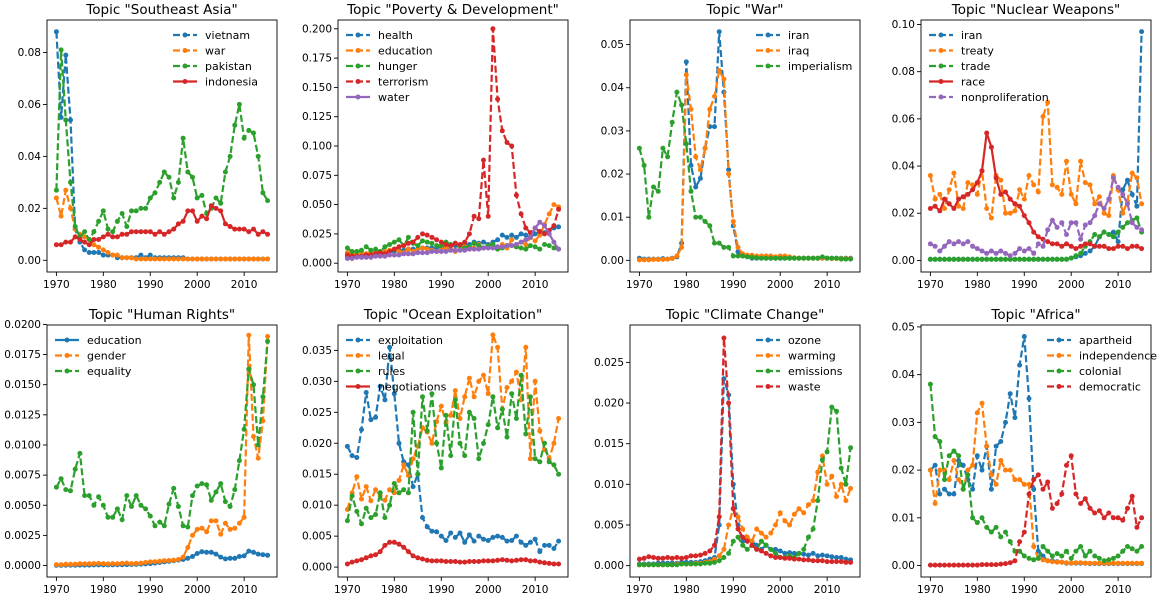 The width and height of the screenshot is (1171, 600). What do you see at coordinates (903, 72) in the screenshot?
I see `y-tick-label: 0.08` at bounding box center [903, 72].